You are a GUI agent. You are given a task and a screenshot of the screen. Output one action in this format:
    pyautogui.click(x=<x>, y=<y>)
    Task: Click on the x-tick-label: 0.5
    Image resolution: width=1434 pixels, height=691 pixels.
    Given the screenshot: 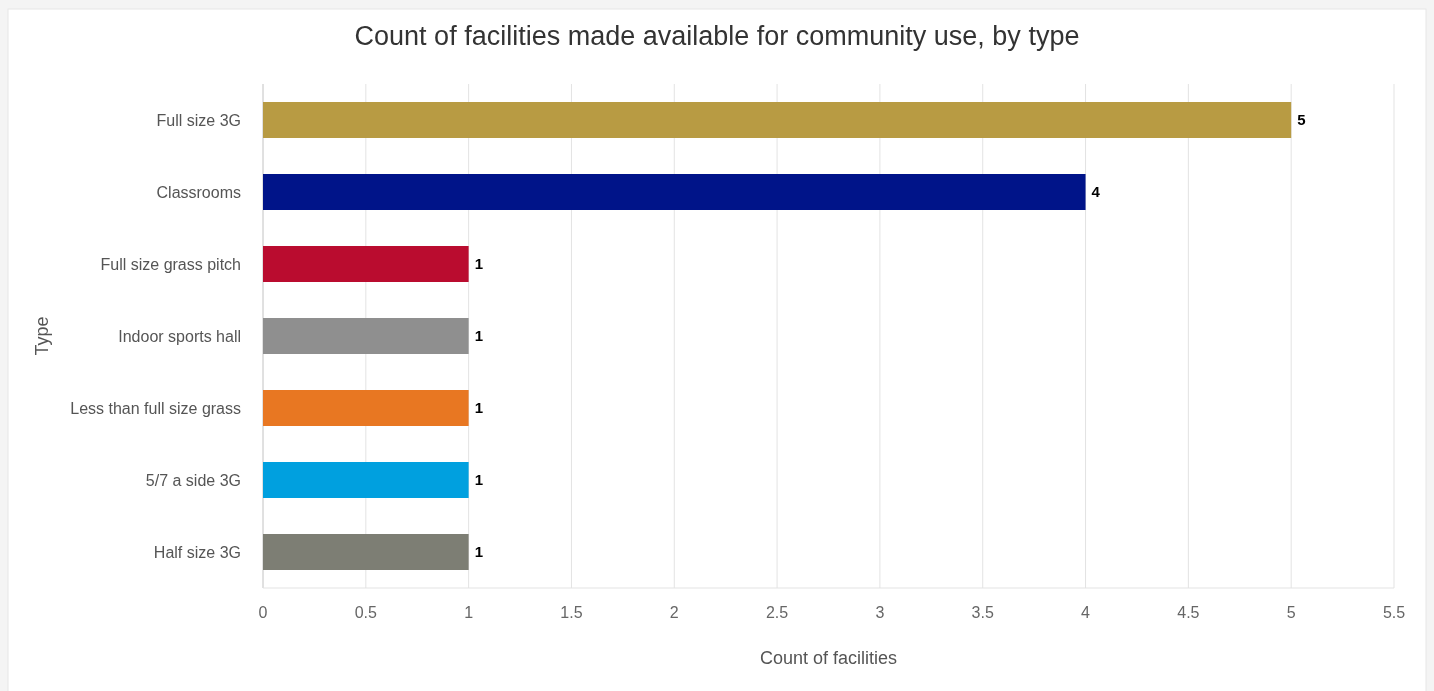 What is the action you would take?
    pyautogui.click(x=366, y=612)
    